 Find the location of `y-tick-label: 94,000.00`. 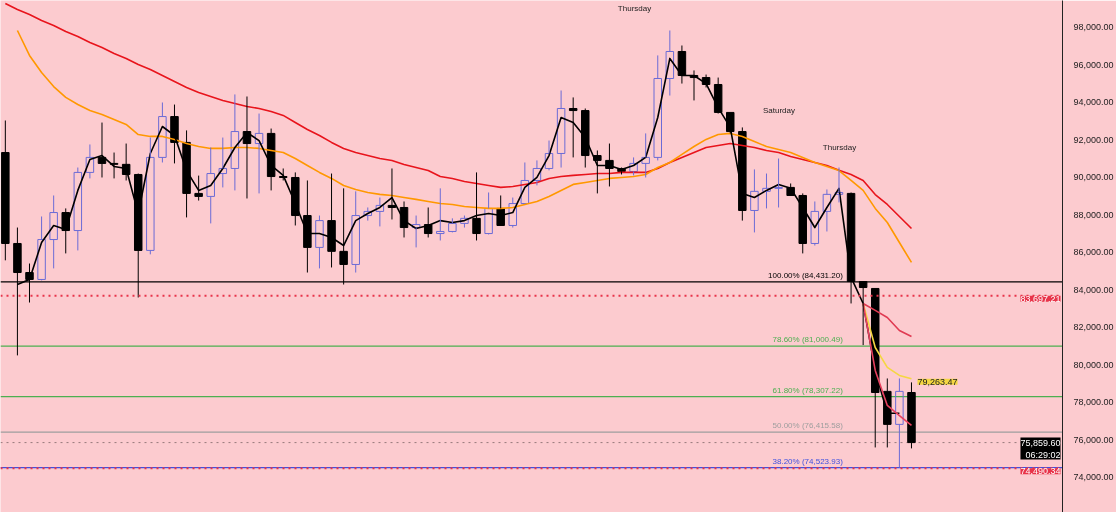

y-tick-label: 94,000.00 is located at coordinates (1093, 102).